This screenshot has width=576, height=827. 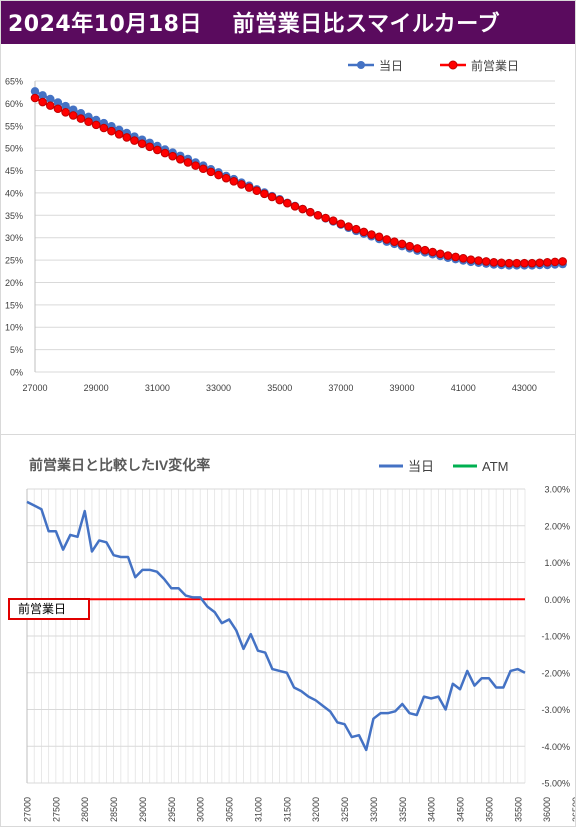 What do you see at coordinates (557, 600) in the screenshot?
I see `y-tick-label: 0.00%` at bounding box center [557, 600].